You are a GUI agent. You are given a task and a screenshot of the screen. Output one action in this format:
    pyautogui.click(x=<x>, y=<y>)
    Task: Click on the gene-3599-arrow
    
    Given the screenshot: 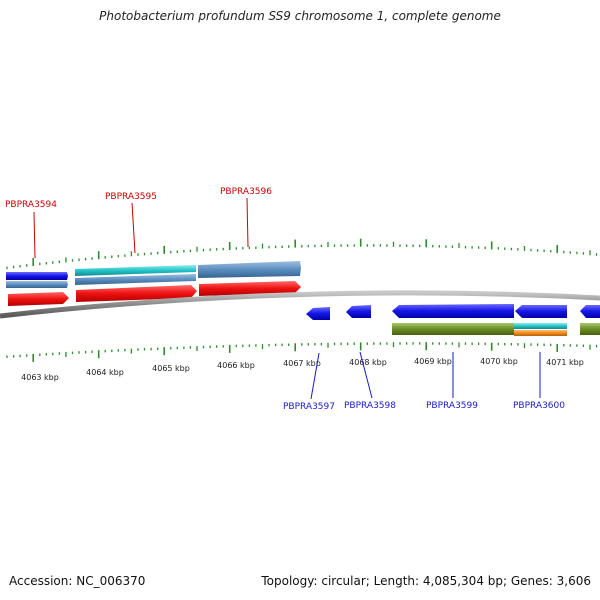 What is the action you would take?
    pyautogui.click(x=453, y=311)
    